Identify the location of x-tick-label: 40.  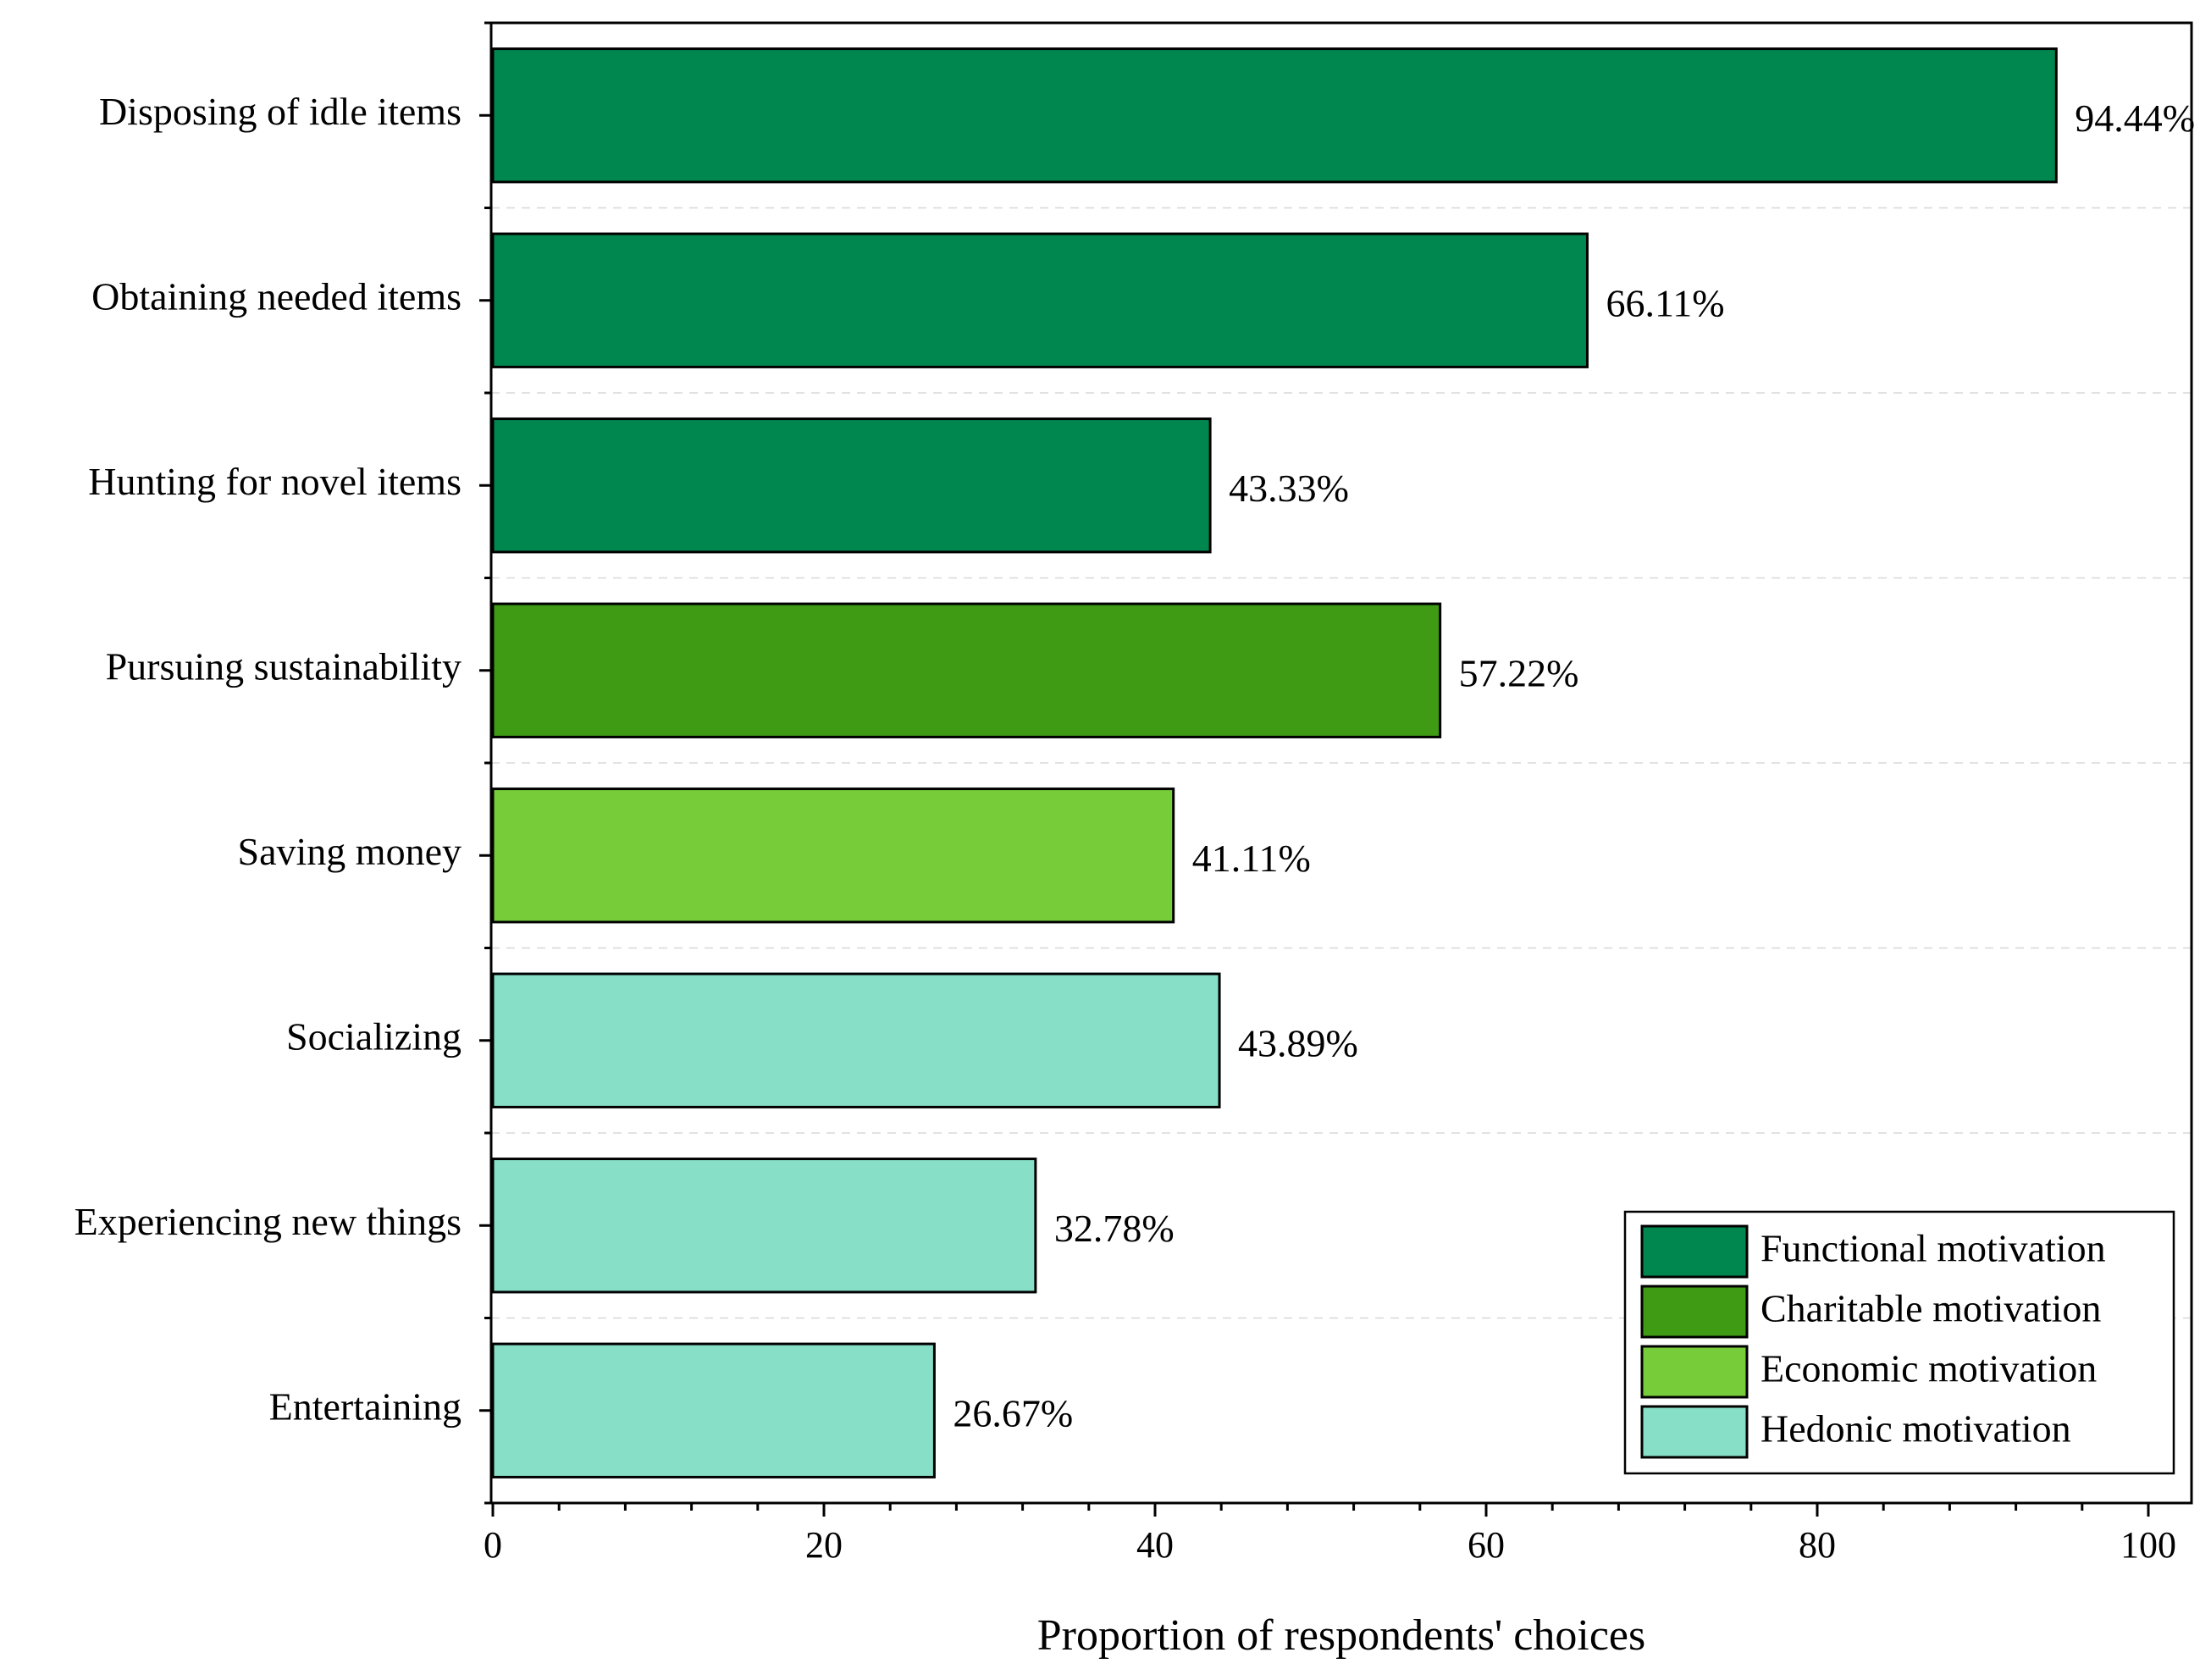
(1155, 1545).